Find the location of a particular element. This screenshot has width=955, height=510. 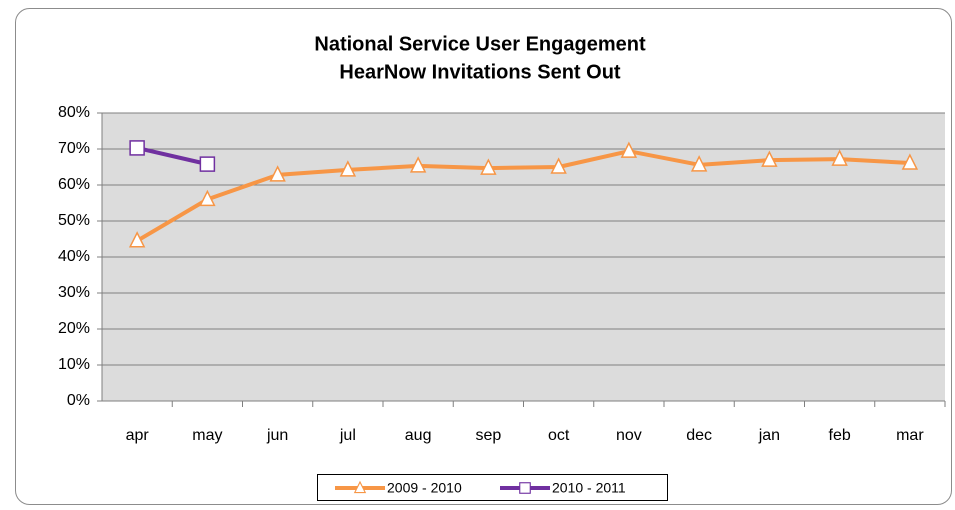

x-tick-label: mar is located at coordinates (910, 435).